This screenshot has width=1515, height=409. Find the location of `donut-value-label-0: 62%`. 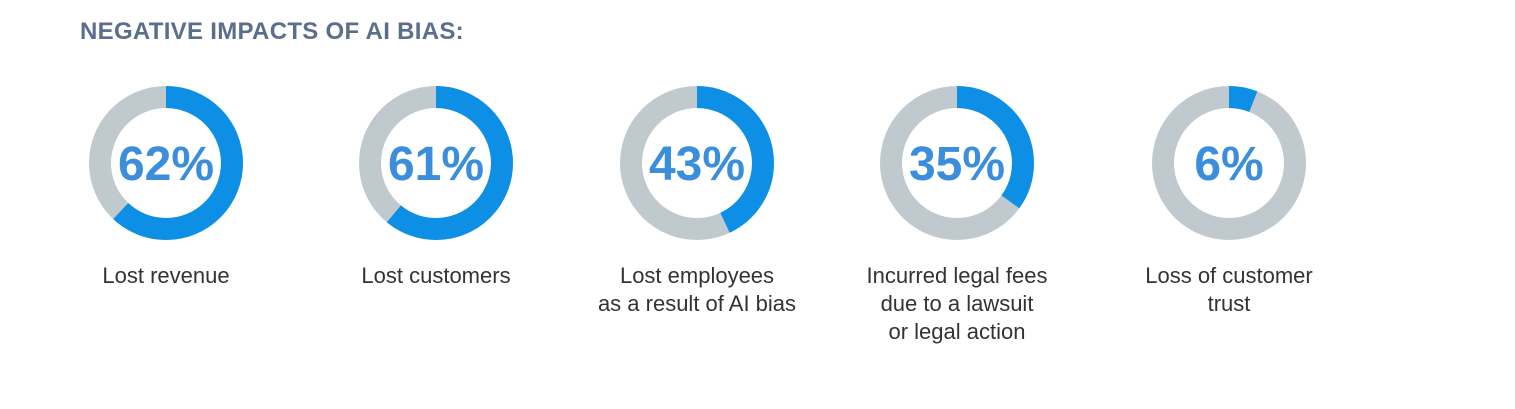

donut-value-label-0: 62% is located at coordinates (166, 164).